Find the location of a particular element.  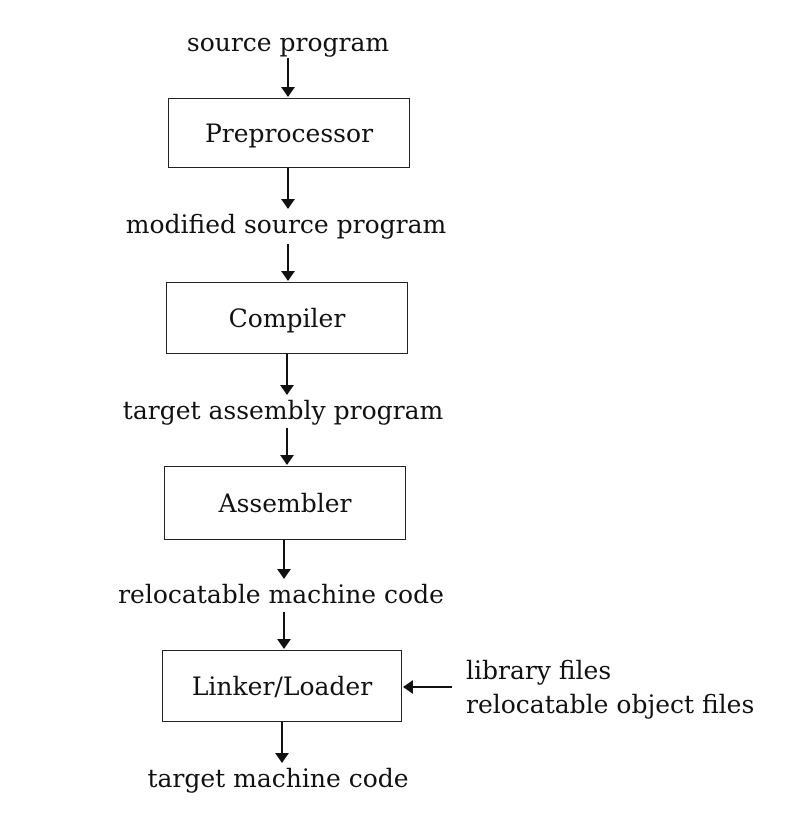

box-compiler: Compiler is located at coordinates (287, 318).